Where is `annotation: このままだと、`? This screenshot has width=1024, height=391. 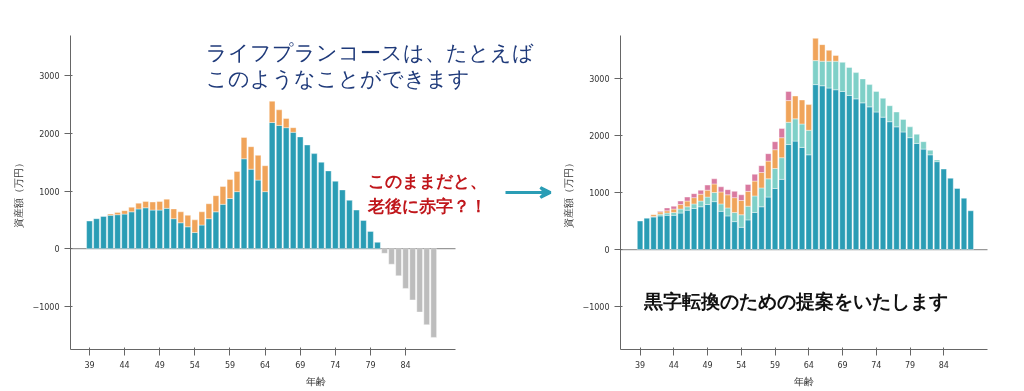 annotation: このままだと、 is located at coordinates (427, 180).